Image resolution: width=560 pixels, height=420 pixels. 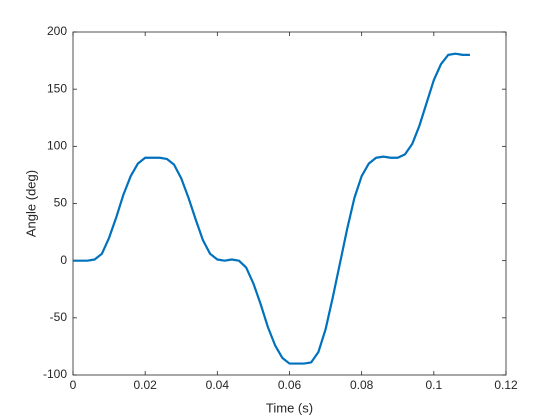 I want to click on y-tick-label: 100, so click(x=57, y=146).